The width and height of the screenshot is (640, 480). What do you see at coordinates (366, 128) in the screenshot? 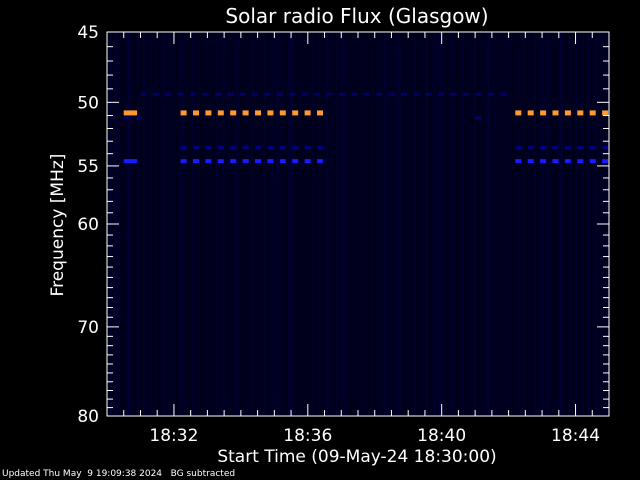
I see `emission-bands` at bounding box center [366, 128].